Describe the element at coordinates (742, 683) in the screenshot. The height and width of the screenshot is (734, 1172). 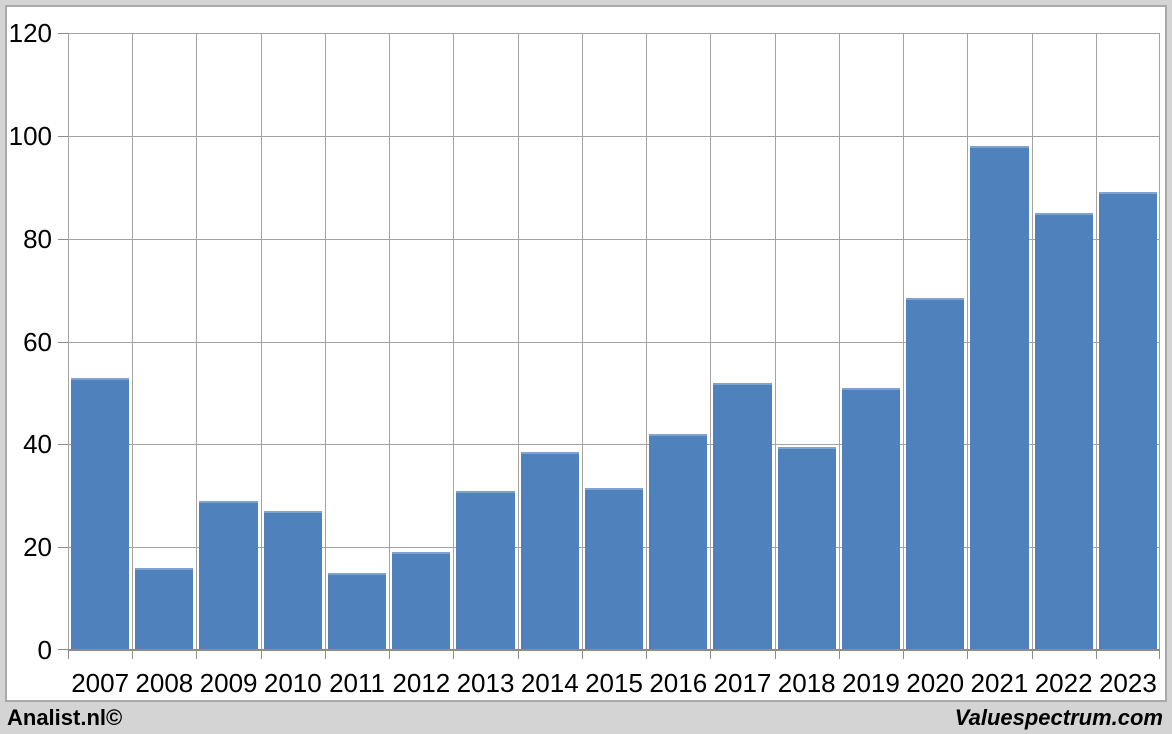
I see `x-axis-tick-label: 2017` at that location.